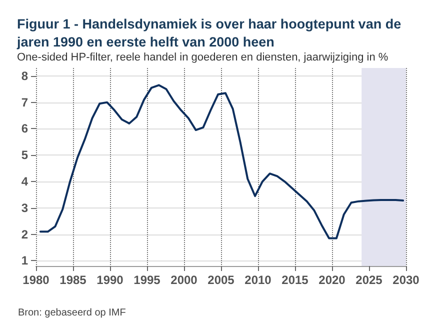 The width and height of the screenshot is (432, 334). I want to click on y-tick-label: 4, so click(24, 181).